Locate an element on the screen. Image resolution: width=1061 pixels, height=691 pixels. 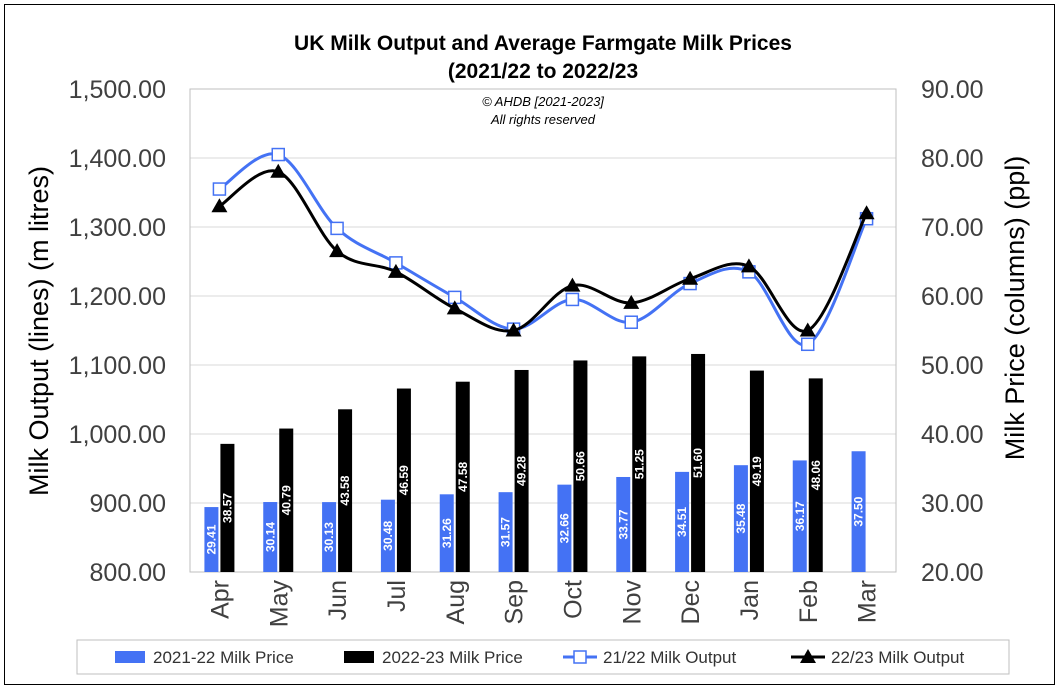
series-line is located at coordinates (543, 251).